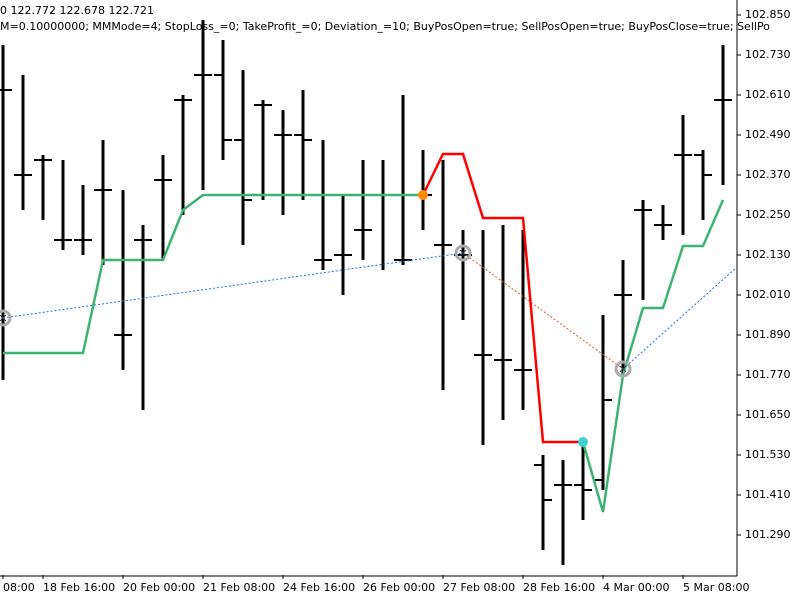 The width and height of the screenshot is (800, 600). What do you see at coordinates (716, 587) in the screenshot?
I see `x-tick-label: 5 Mar 08:00` at bounding box center [716, 587].